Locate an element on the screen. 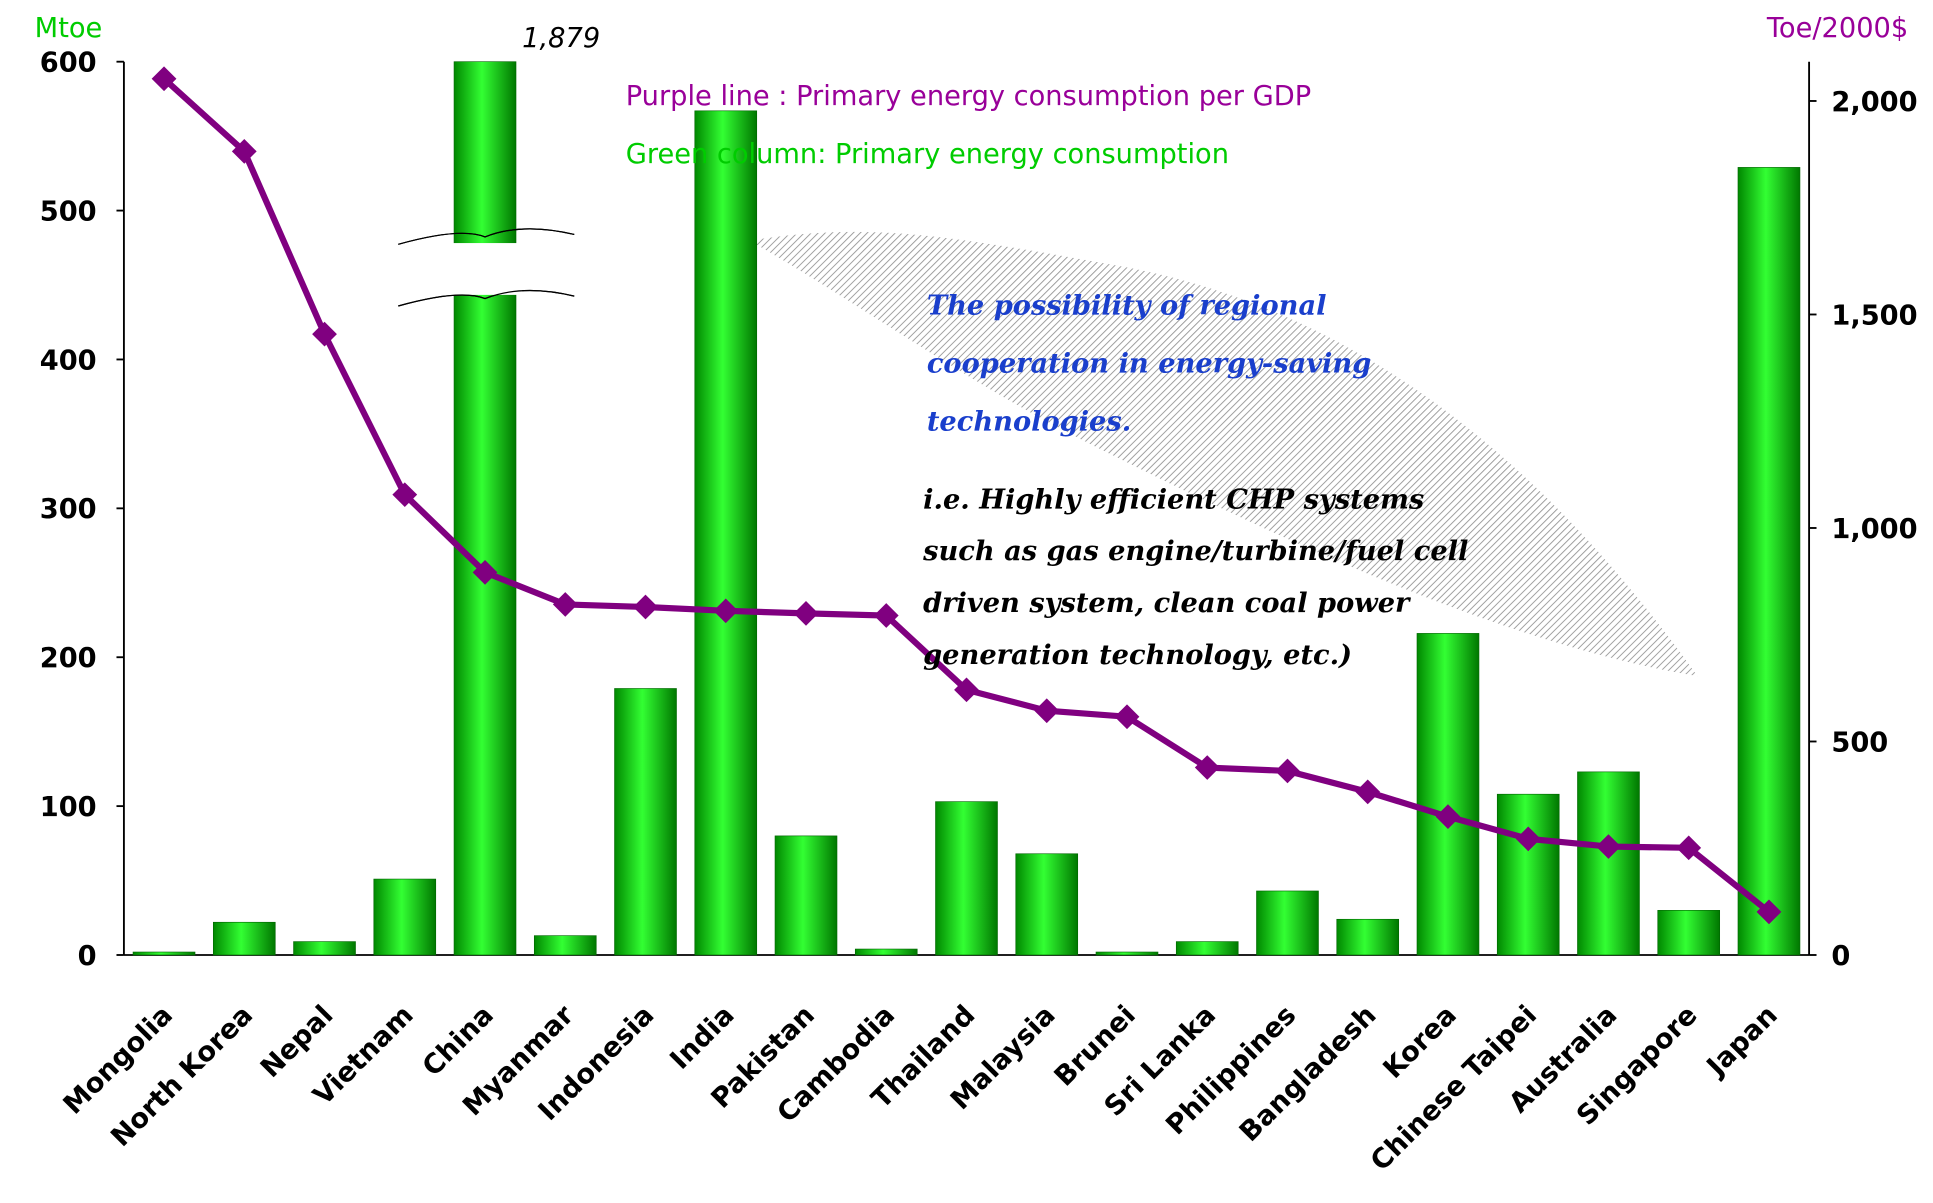 The image size is (1933, 1203). y2-tick-label: 2,000 is located at coordinates (1874, 102).